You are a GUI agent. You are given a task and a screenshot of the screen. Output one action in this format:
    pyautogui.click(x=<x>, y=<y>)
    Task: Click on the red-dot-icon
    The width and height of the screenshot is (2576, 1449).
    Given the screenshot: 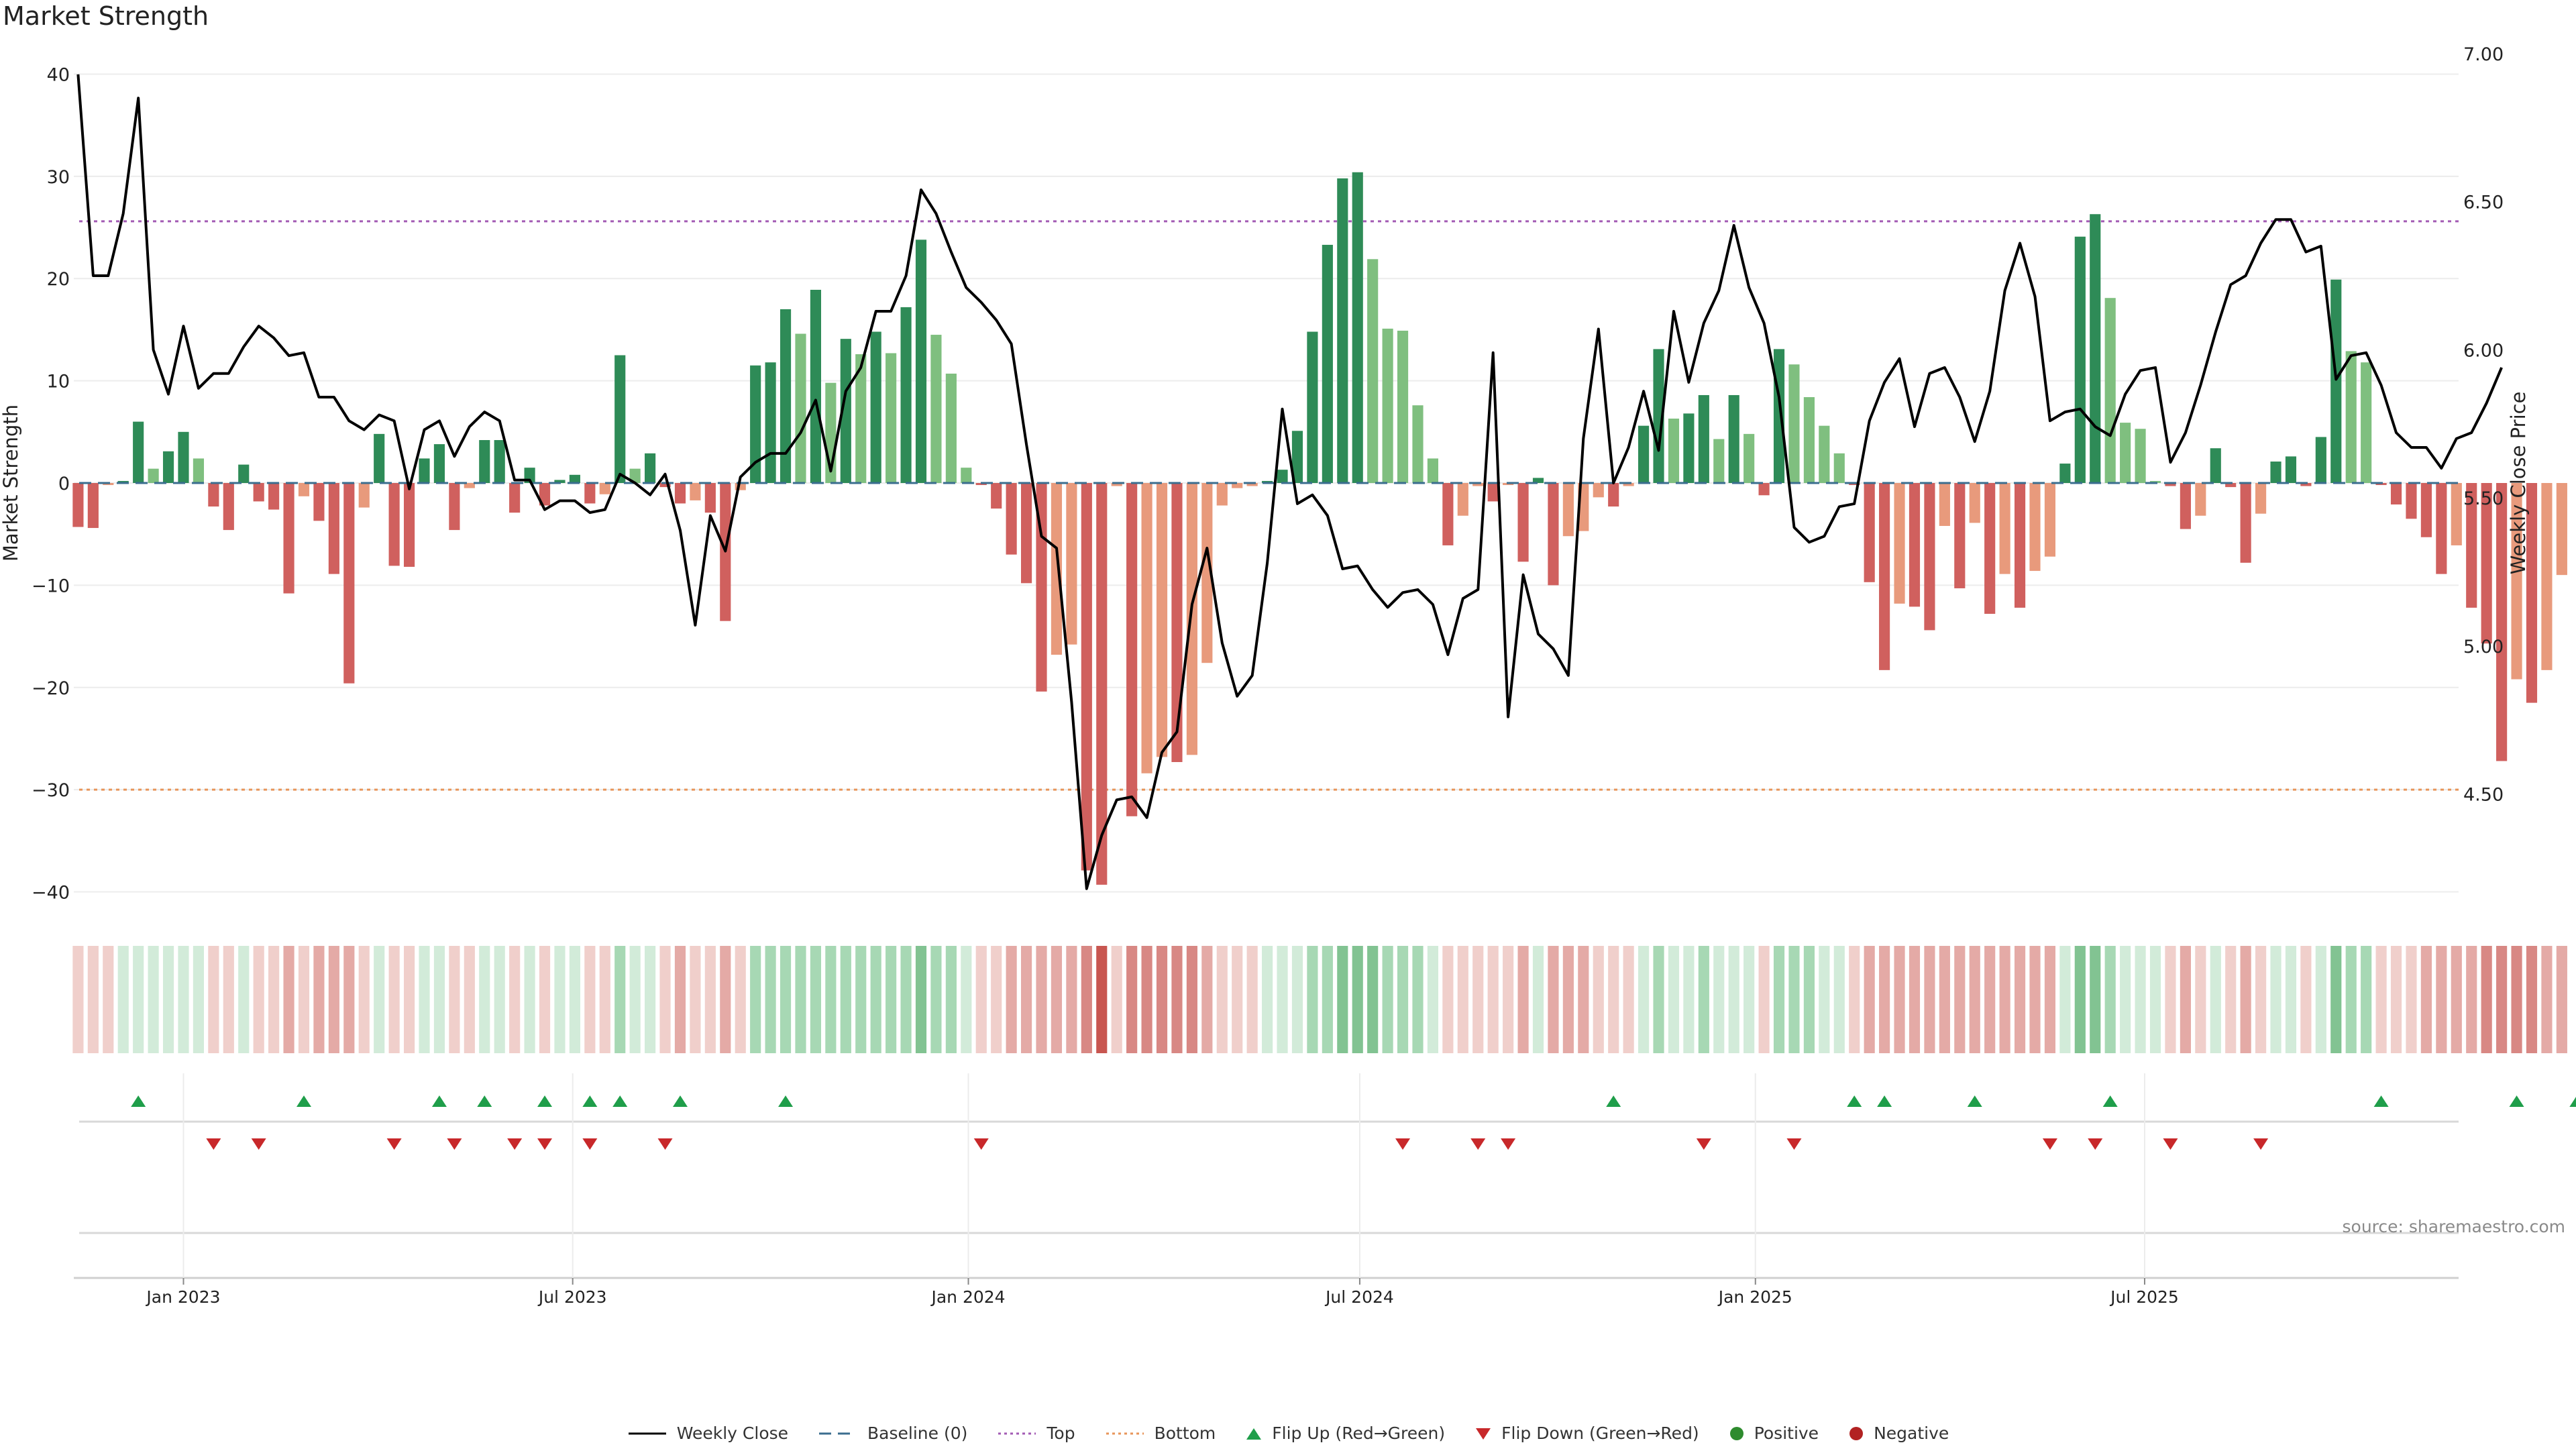 What is the action you would take?
    pyautogui.click(x=1856, y=1433)
    